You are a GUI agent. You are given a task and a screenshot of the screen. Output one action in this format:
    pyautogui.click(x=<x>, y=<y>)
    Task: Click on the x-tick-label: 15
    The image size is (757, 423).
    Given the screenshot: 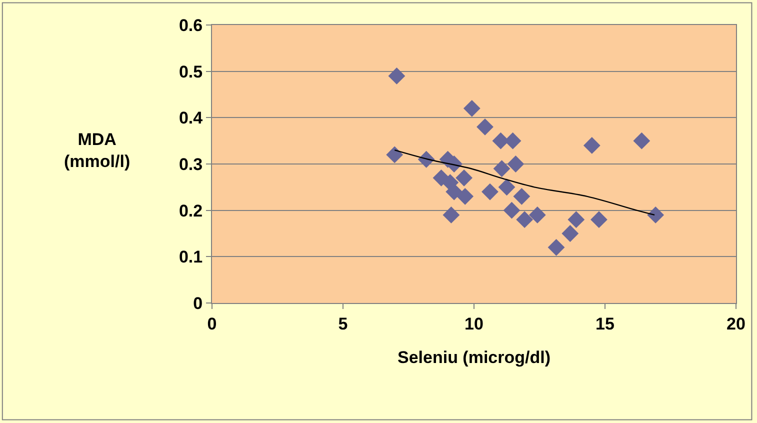 What is the action you would take?
    pyautogui.click(x=605, y=324)
    